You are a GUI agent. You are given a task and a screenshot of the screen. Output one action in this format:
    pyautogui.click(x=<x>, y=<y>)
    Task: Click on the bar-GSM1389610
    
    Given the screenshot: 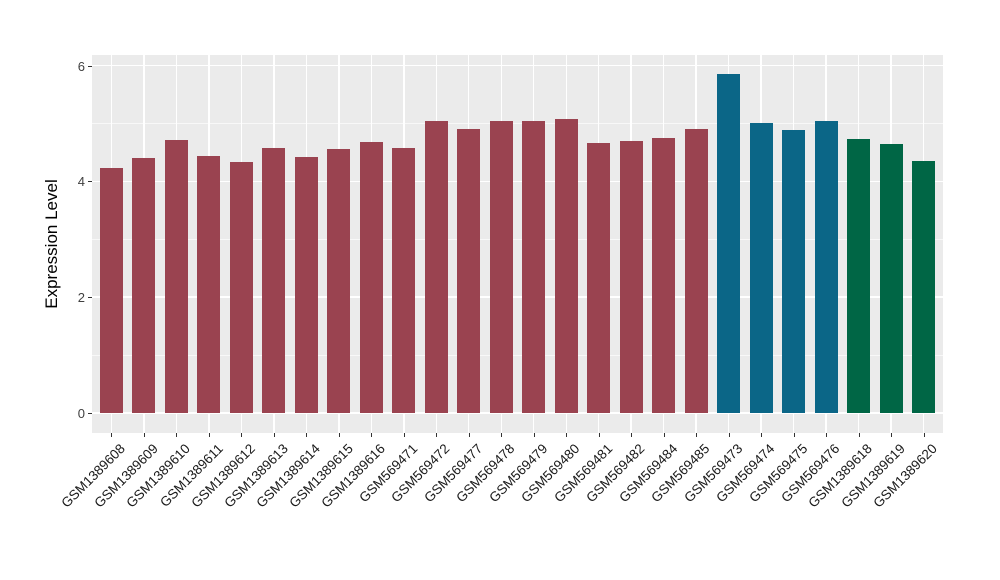 What is the action you would take?
    pyautogui.click(x=176, y=276)
    